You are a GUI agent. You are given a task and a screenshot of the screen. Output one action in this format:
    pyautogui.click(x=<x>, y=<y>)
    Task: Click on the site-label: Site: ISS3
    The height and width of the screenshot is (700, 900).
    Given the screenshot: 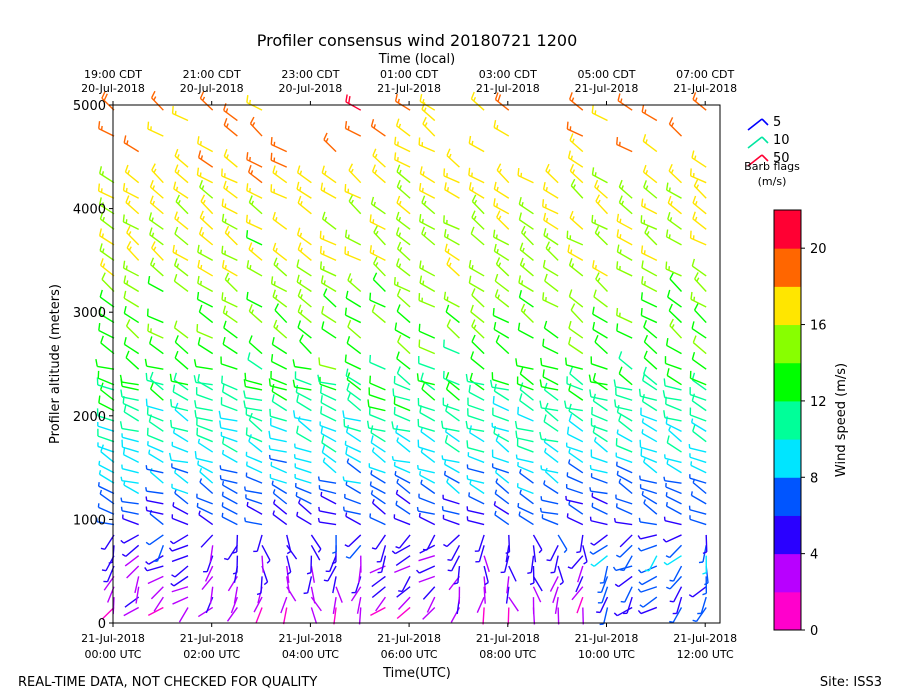 What is the action you would take?
    pyautogui.click(x=851, y=682)
    